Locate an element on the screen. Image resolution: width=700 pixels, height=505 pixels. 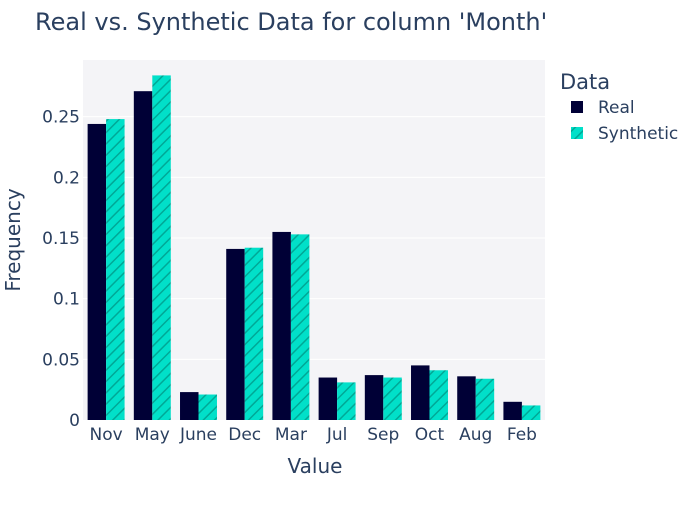
bar-real-sep is located at coordinates (374, 397).